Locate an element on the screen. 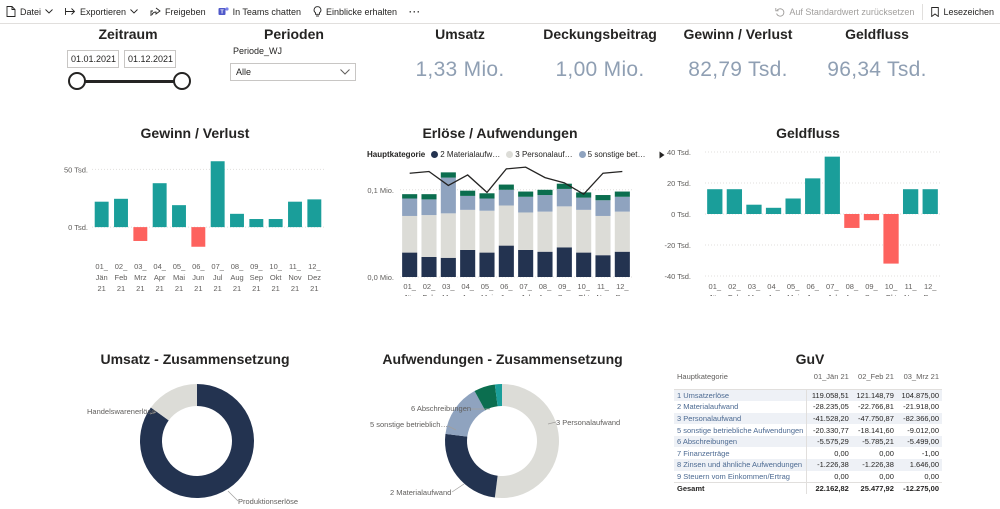  legend-next-icon is located at coordinates (662, 155).